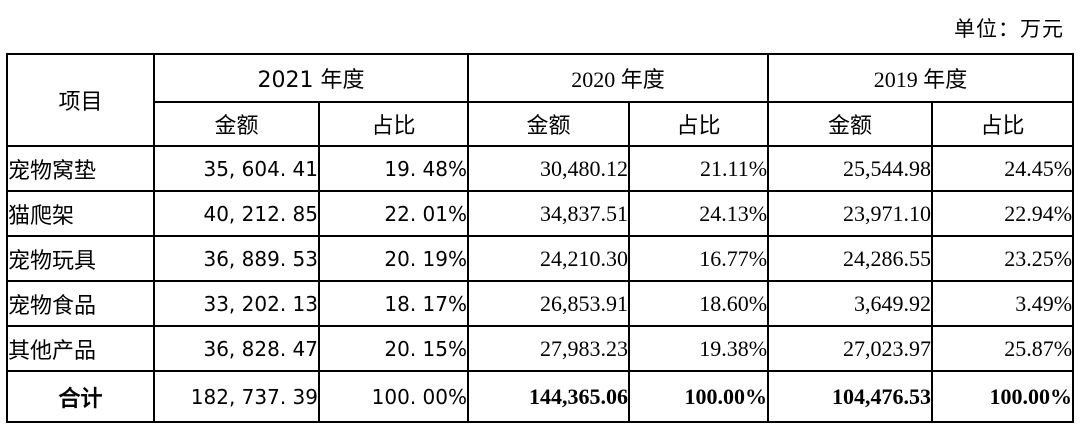 Image resolution: width=1080 pixels, height=443 pixels. I want to click on amount-cell-2019: 24,286.55, so click(850, 258).